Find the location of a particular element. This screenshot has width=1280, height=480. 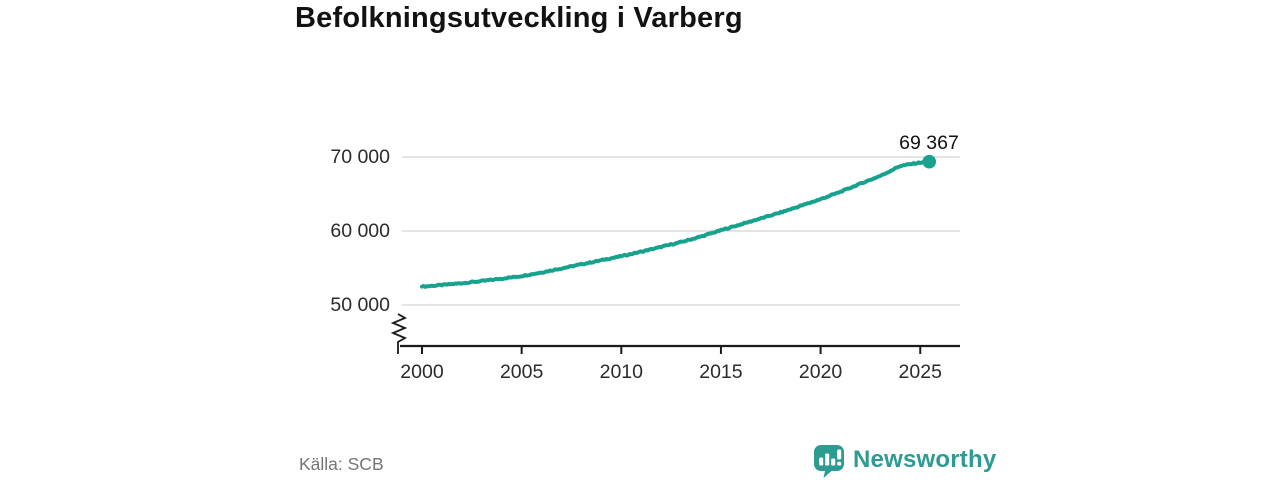

x-axis-label-2025: 2025 is located at coordinates (920, 372).